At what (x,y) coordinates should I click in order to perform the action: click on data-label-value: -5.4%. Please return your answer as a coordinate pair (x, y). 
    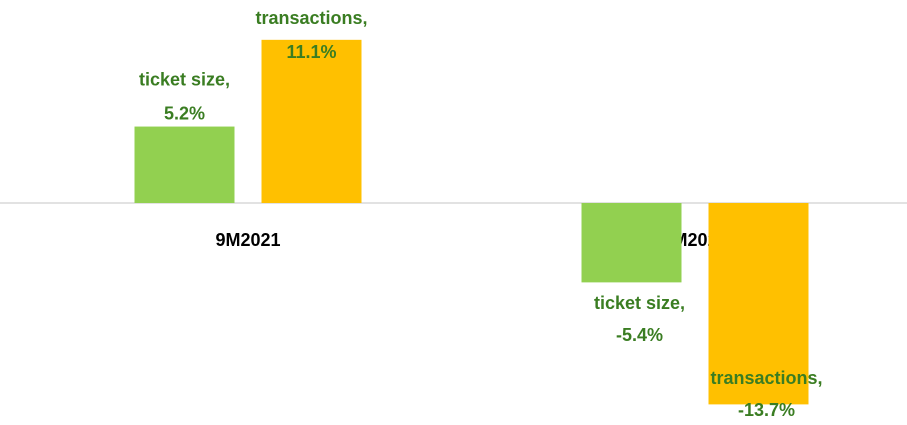
    Looking at the image, I should click on (639, 335).